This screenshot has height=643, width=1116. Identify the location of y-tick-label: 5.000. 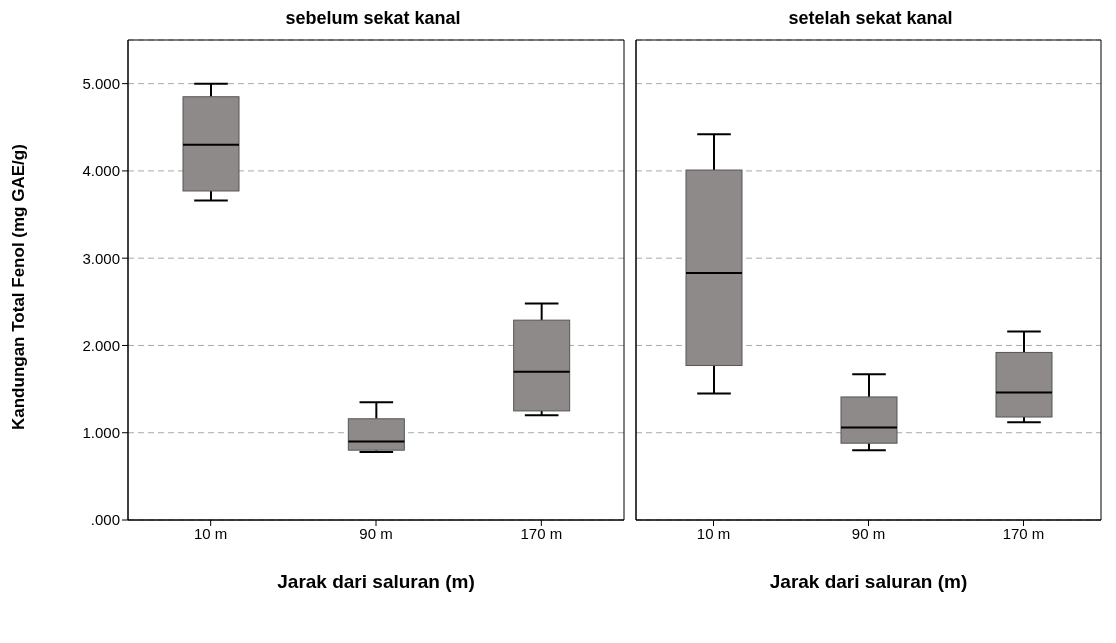
(101, 83).